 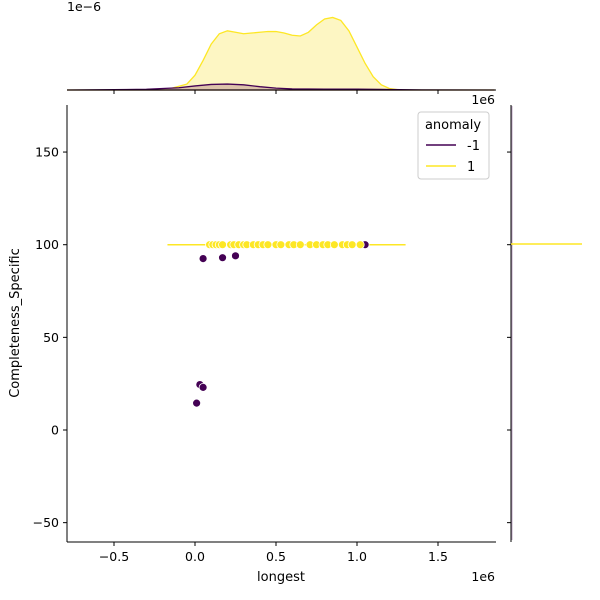 What do you see at coordinates (471, 167) in the screenshot?
I see `legend-label-1: 1` at bounding box center [471, 167].